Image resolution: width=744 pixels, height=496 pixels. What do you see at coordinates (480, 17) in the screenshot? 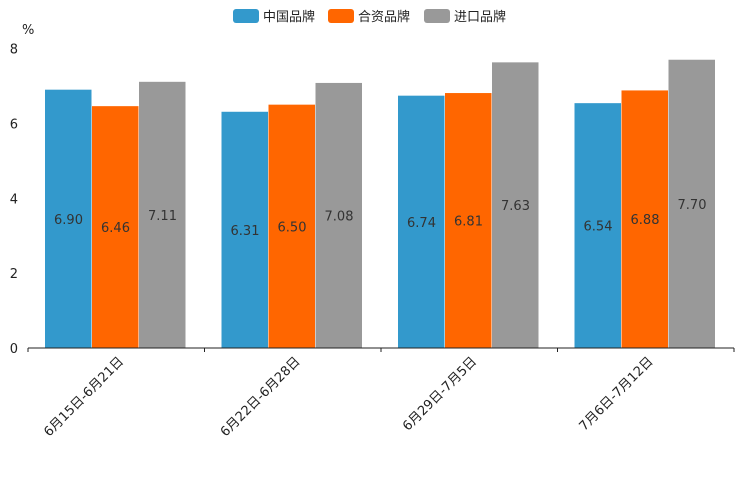
I see `legend-label: 进口品牌` at bounding box center [480, 17].